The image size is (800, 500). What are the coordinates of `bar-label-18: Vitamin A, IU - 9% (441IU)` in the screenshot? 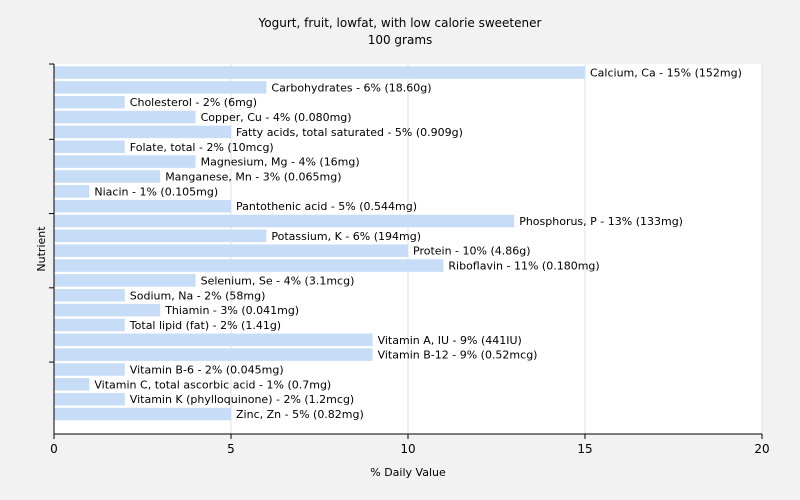 It's located at (450, 340).